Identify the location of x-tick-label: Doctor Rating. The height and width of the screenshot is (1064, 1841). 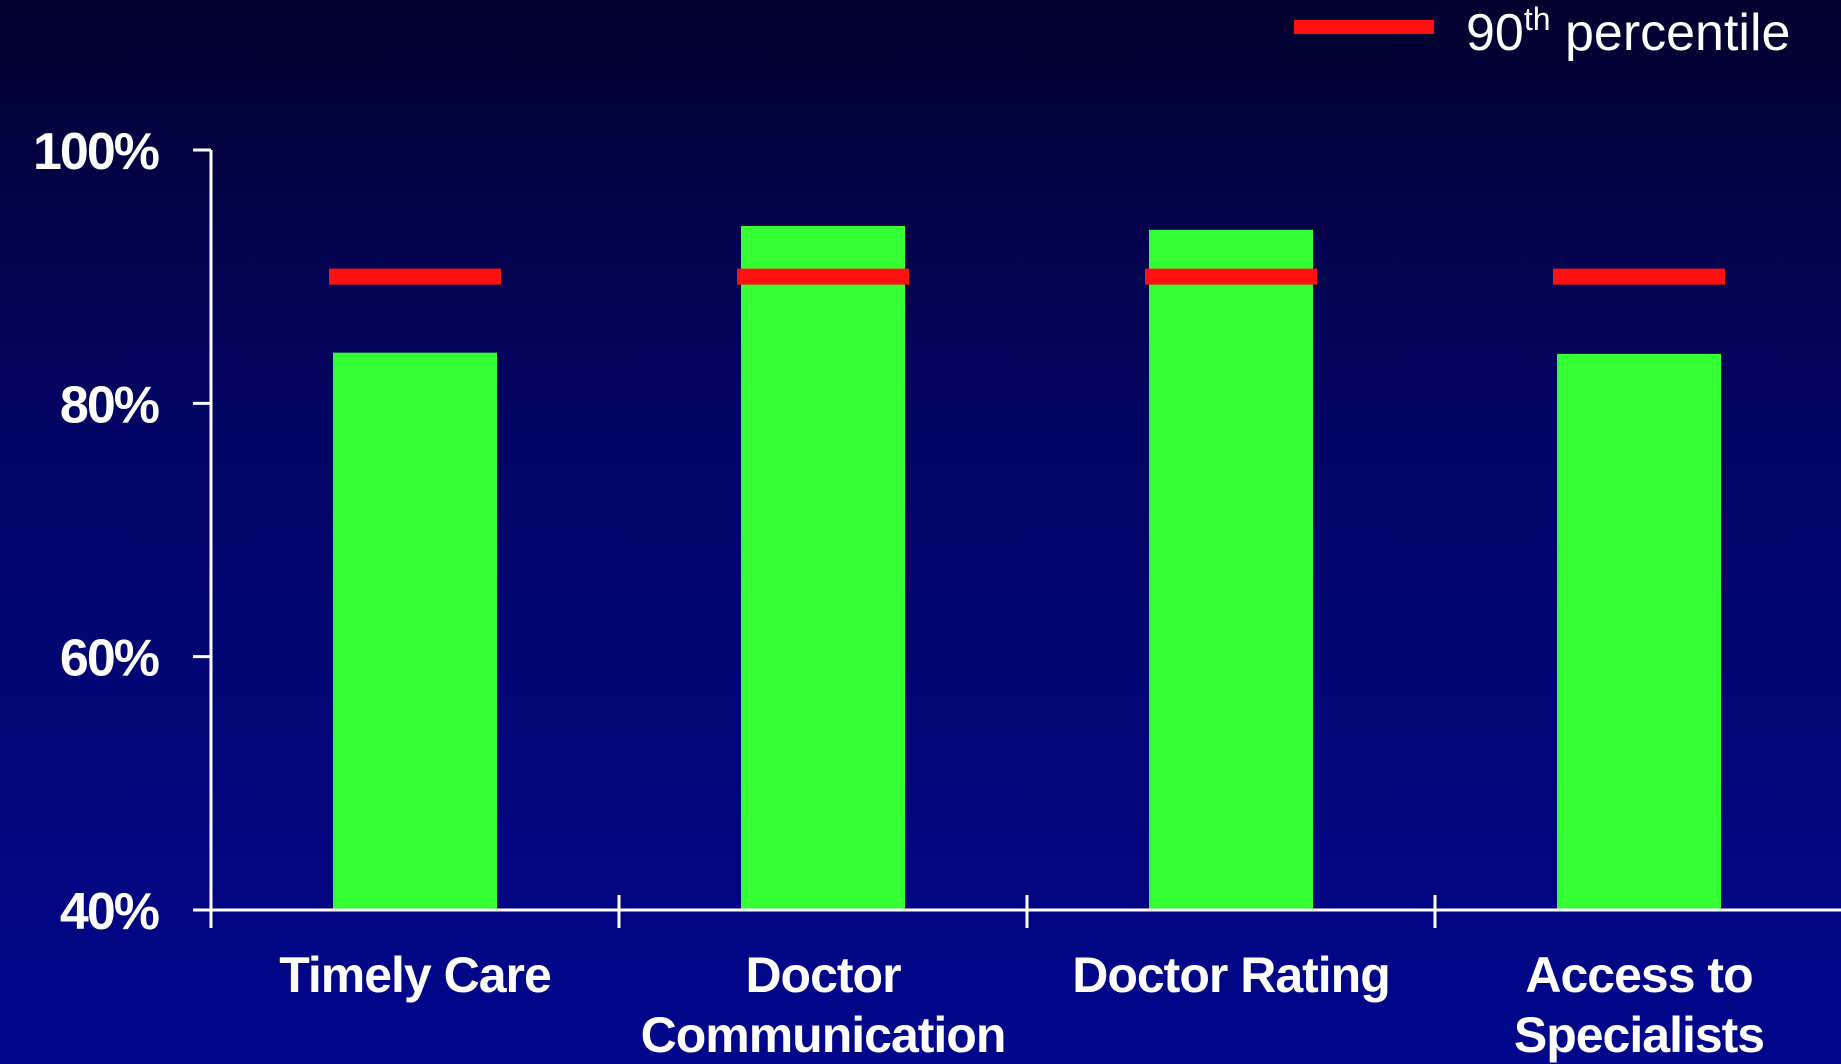
(1231, 975).